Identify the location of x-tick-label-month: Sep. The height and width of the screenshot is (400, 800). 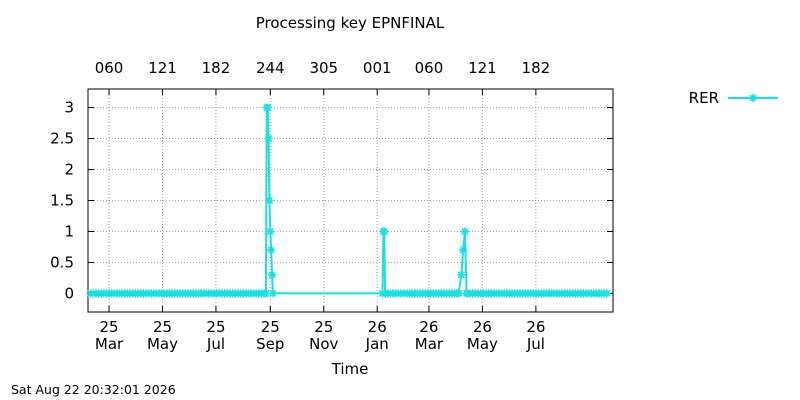
(270, 344).